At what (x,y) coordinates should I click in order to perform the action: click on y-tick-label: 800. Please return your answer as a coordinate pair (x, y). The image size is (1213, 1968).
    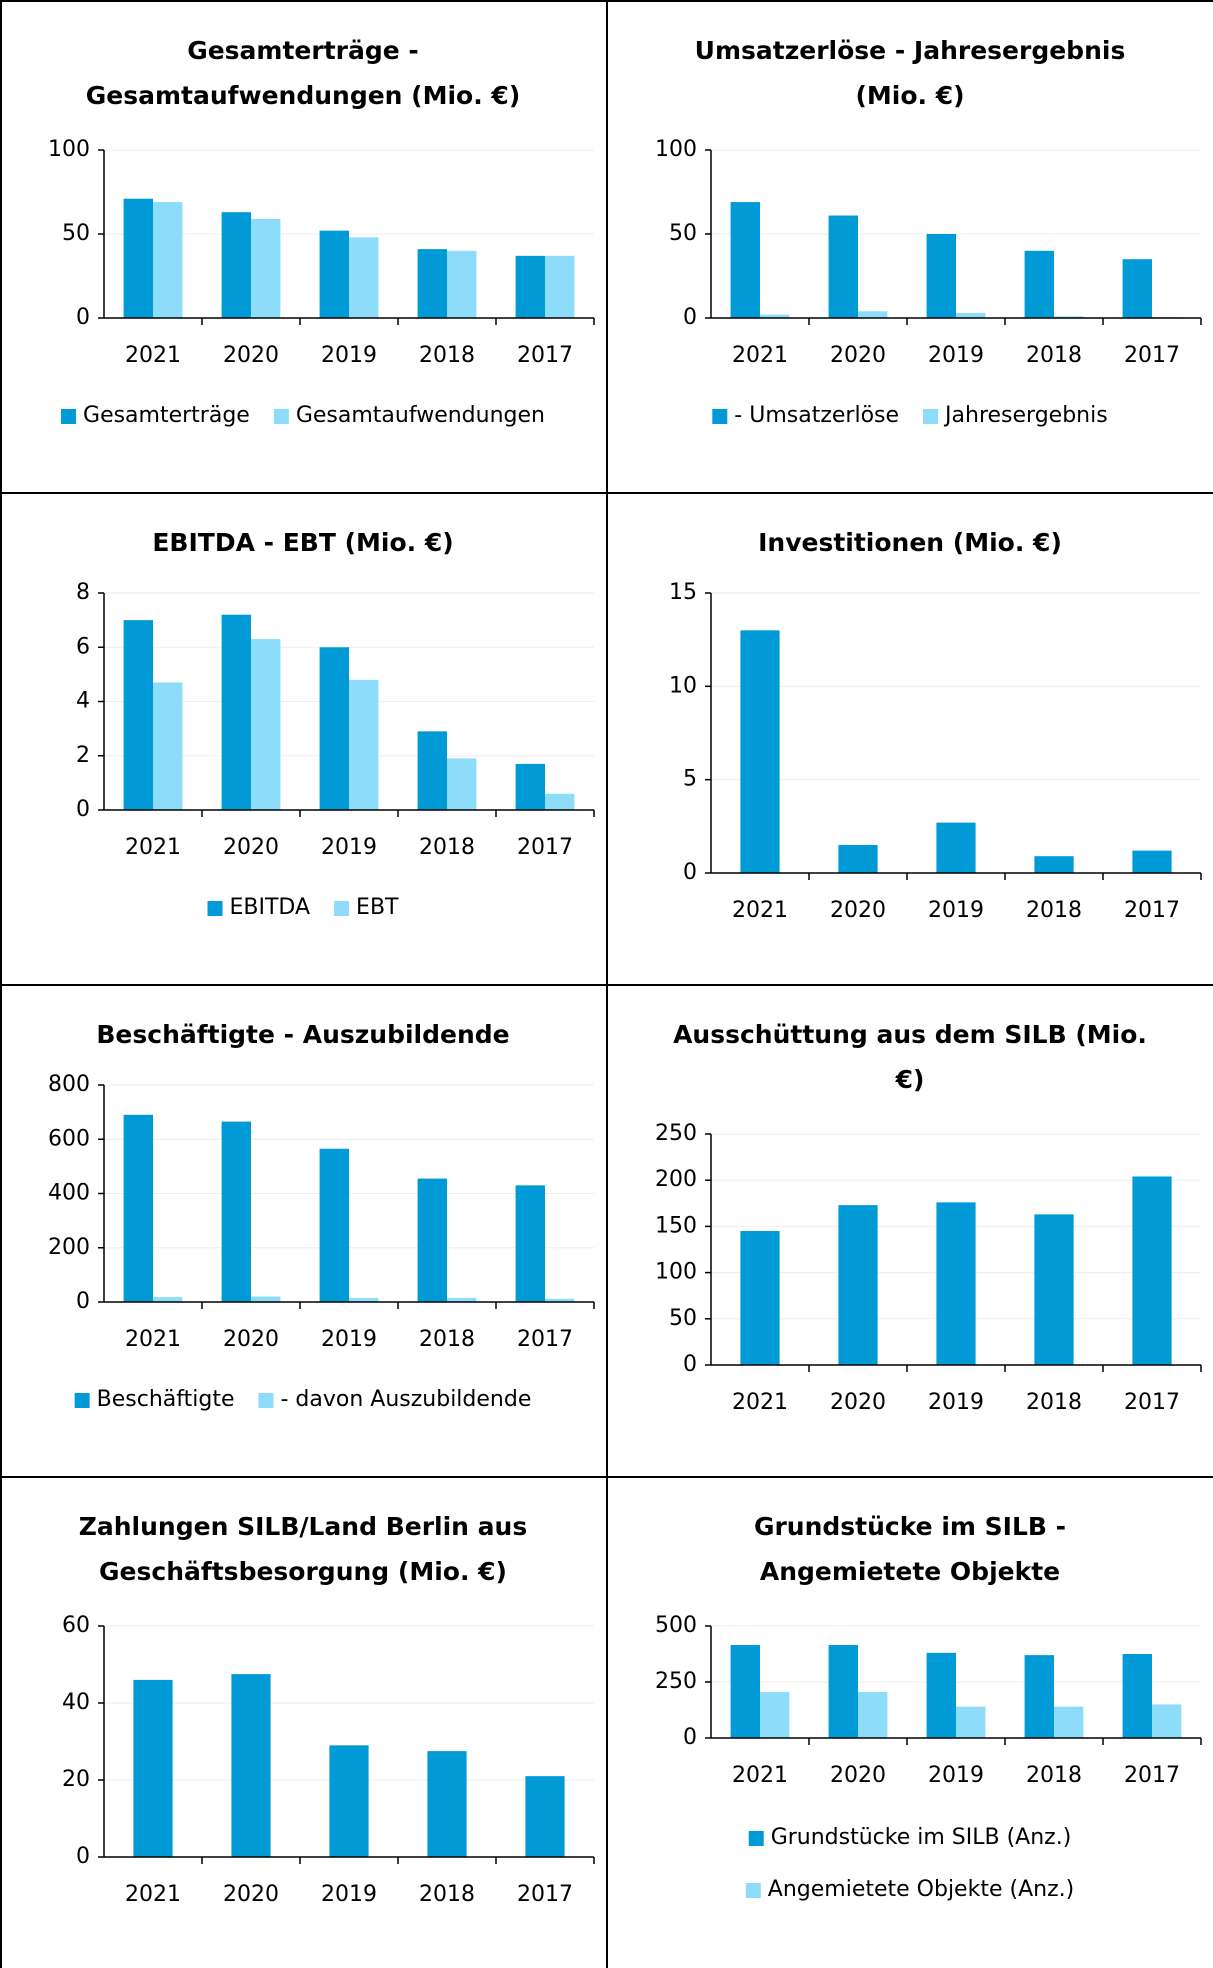
    Looking at the image, I should click on (69, 1084).